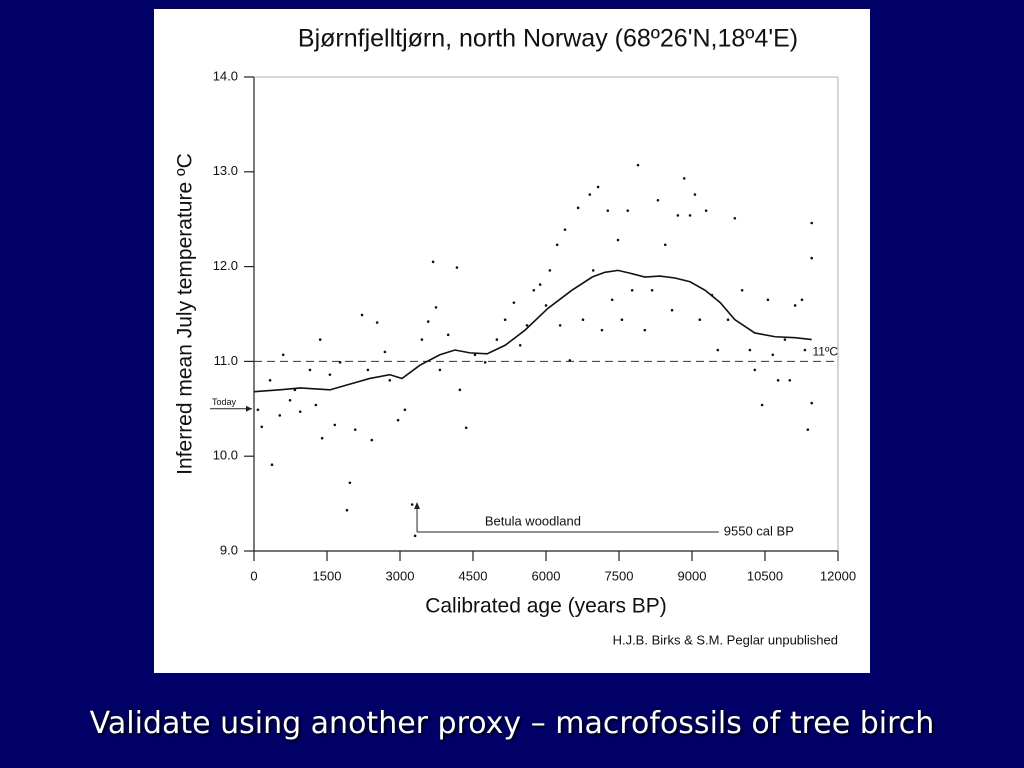  What do you see at coordinates (229, 549) in the screenshot?
I see `y-tick-label: 9.0` at bounding box center [229, 549].